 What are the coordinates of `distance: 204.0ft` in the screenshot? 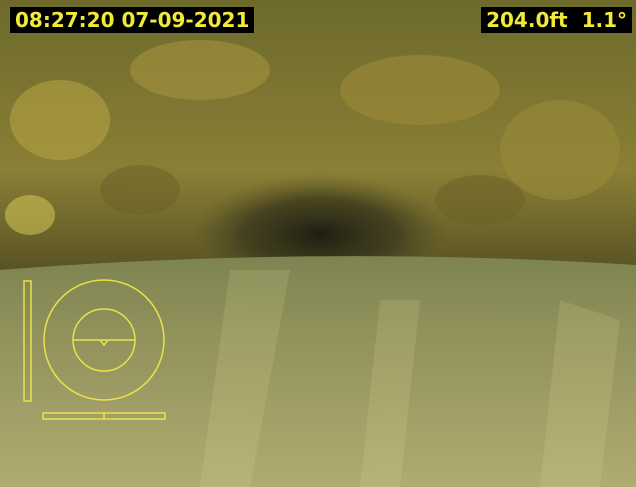 It's located at (527, 20).